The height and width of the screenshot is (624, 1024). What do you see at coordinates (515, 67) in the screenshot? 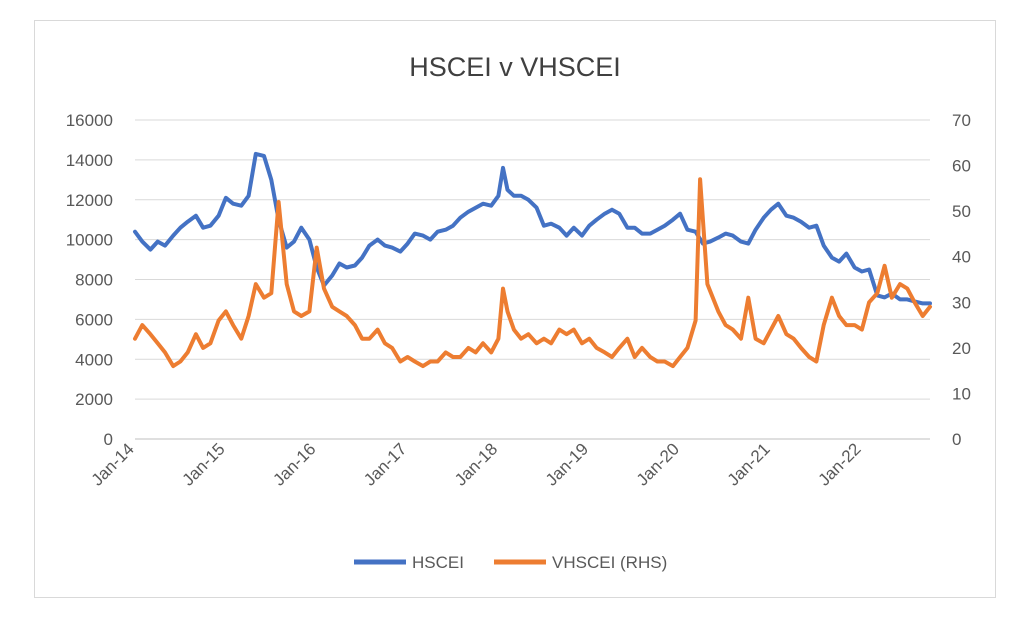
I see `chart-title: HSCEI v VHSCEI` at bounding box center [515, 67].